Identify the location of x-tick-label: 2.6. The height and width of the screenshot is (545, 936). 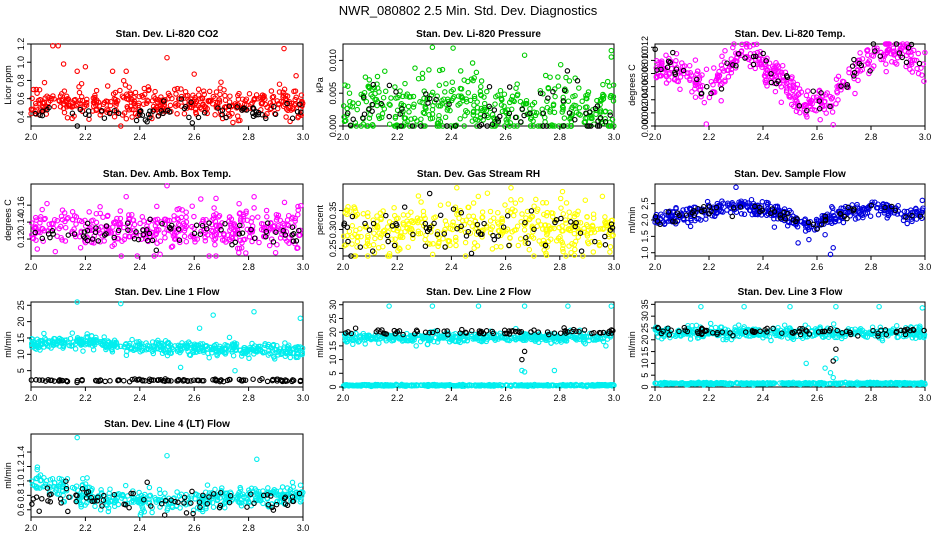
(505, 267).